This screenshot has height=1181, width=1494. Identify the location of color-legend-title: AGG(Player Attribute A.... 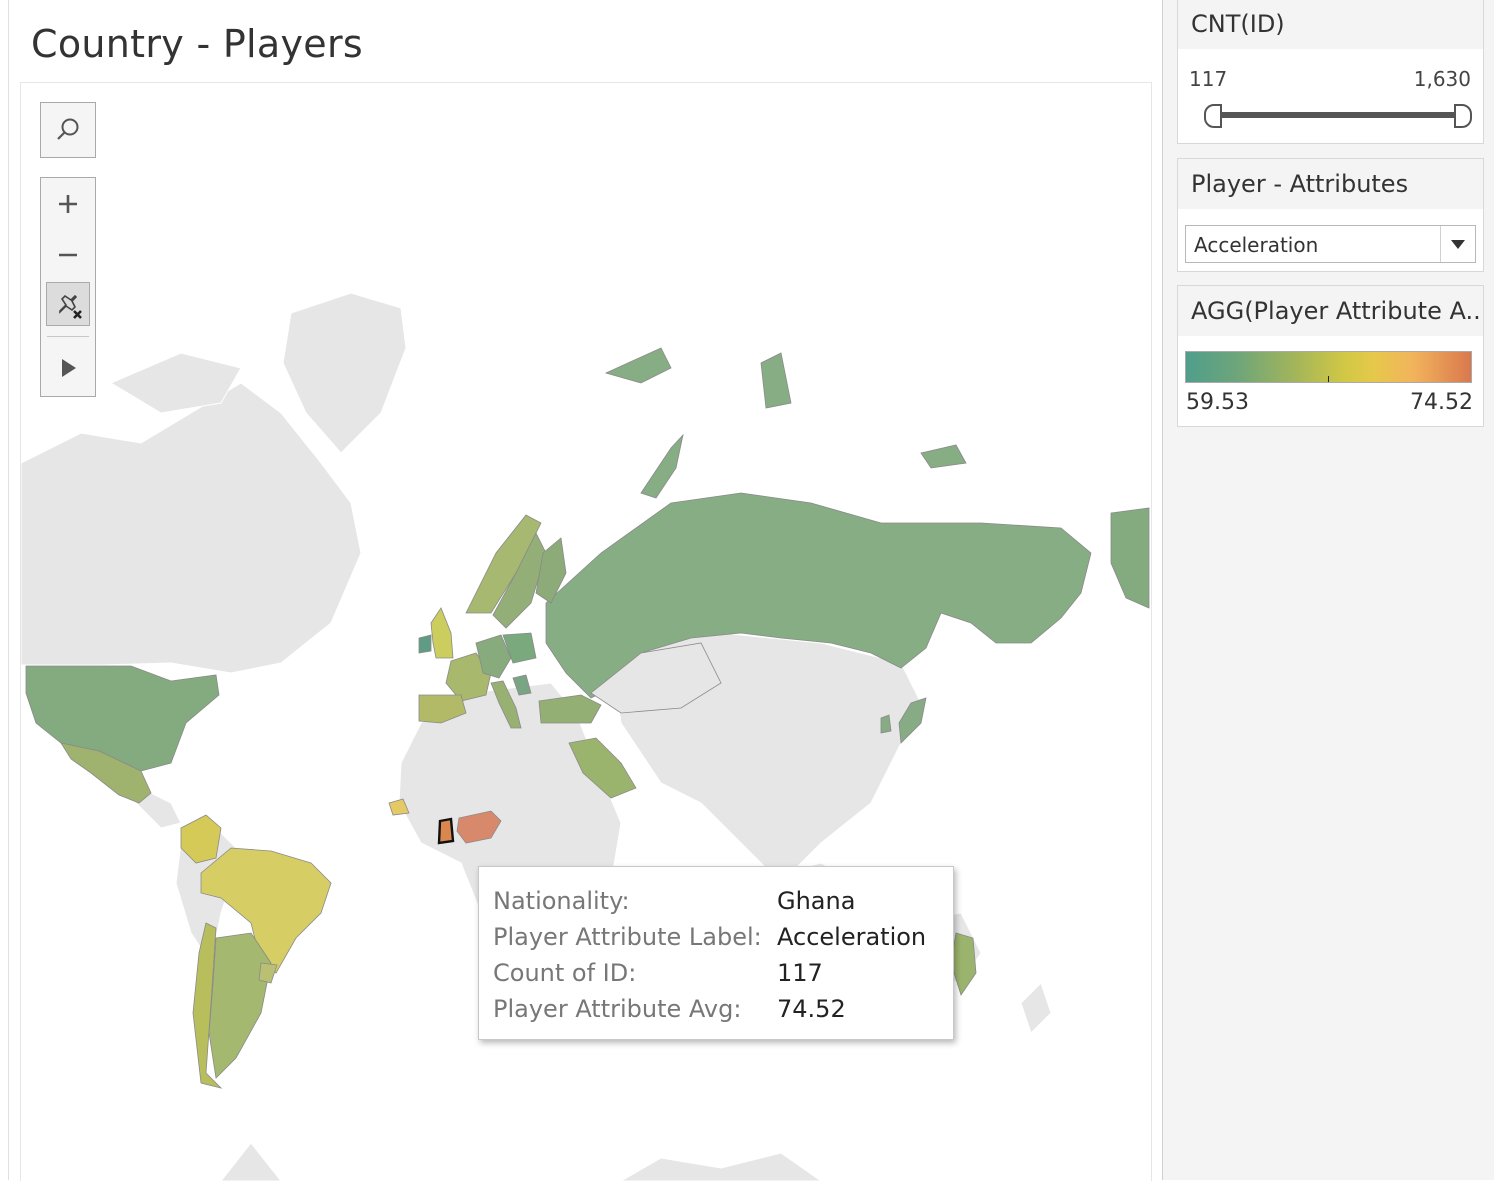
(1330, 311).